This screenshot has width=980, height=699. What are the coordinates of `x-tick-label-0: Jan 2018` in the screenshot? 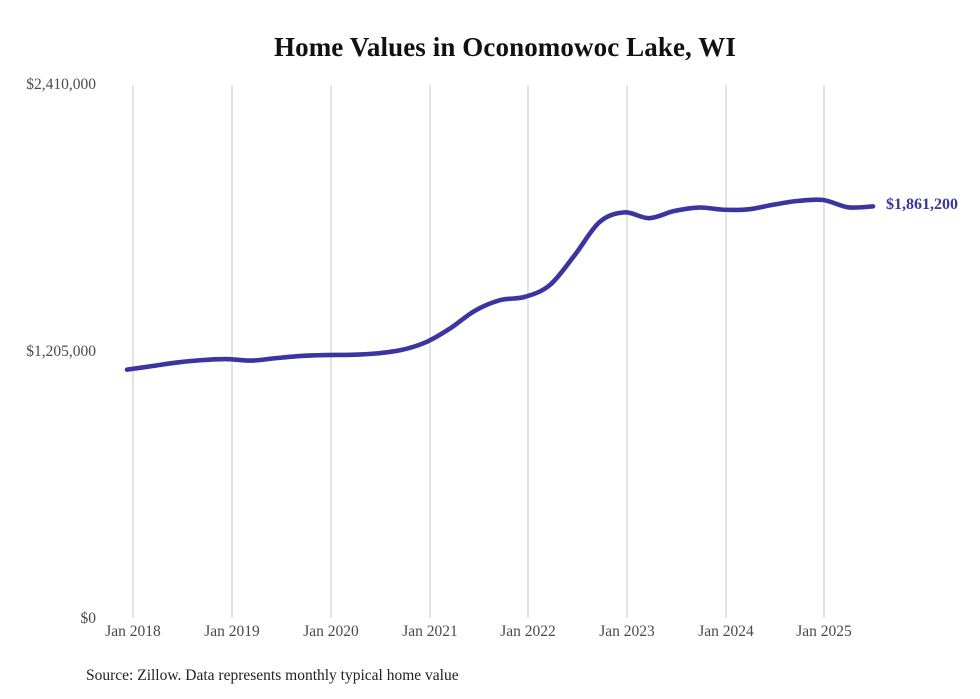 It's located at (133, 631).